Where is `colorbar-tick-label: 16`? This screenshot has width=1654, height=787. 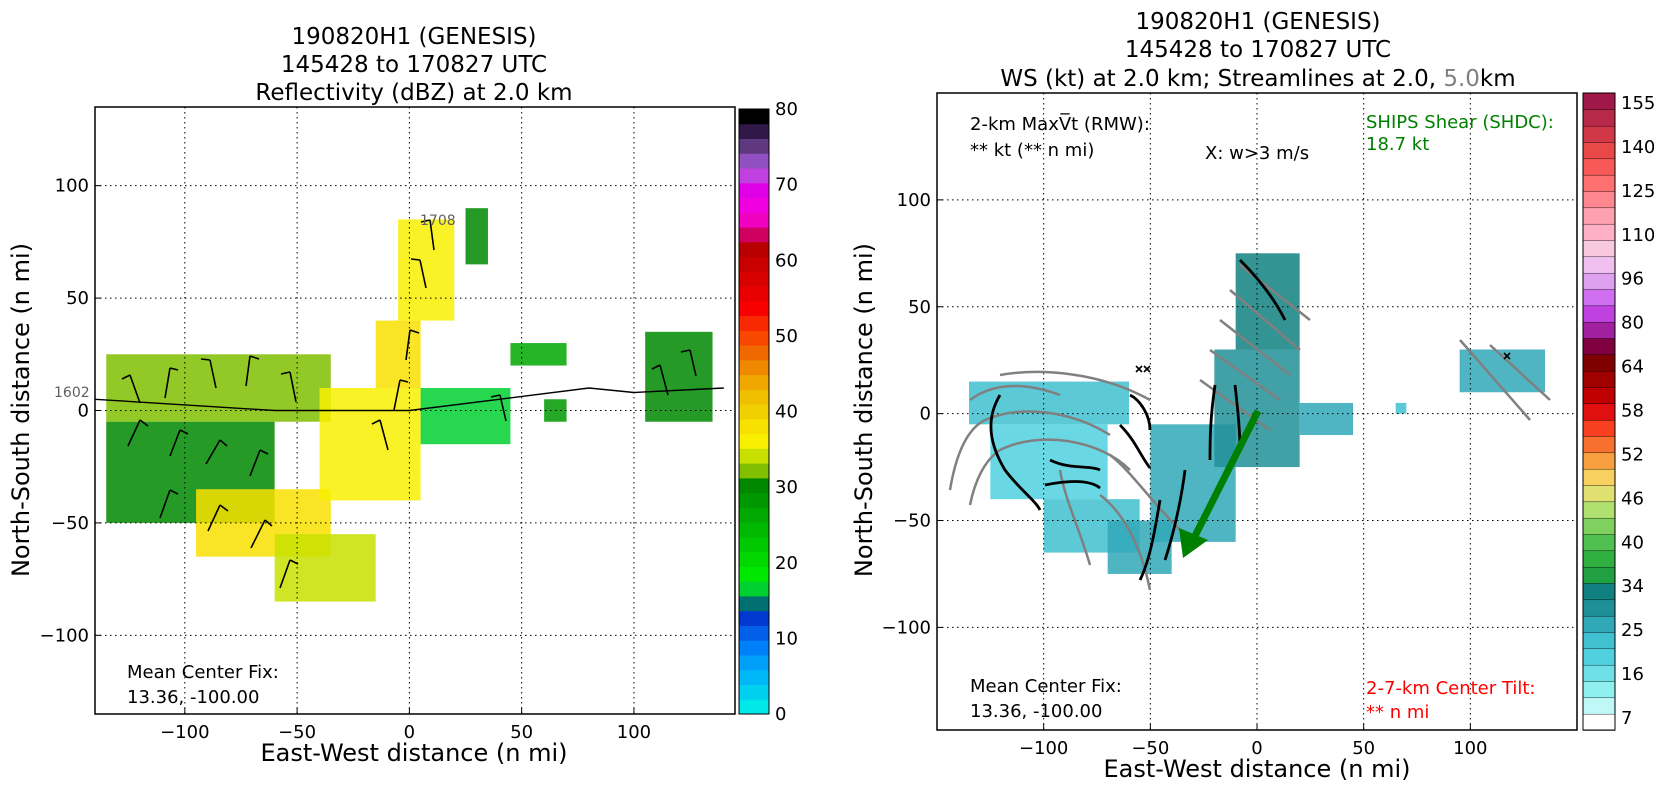 colorbar-tick-label: 16 is located at coordinates (1632, 674).